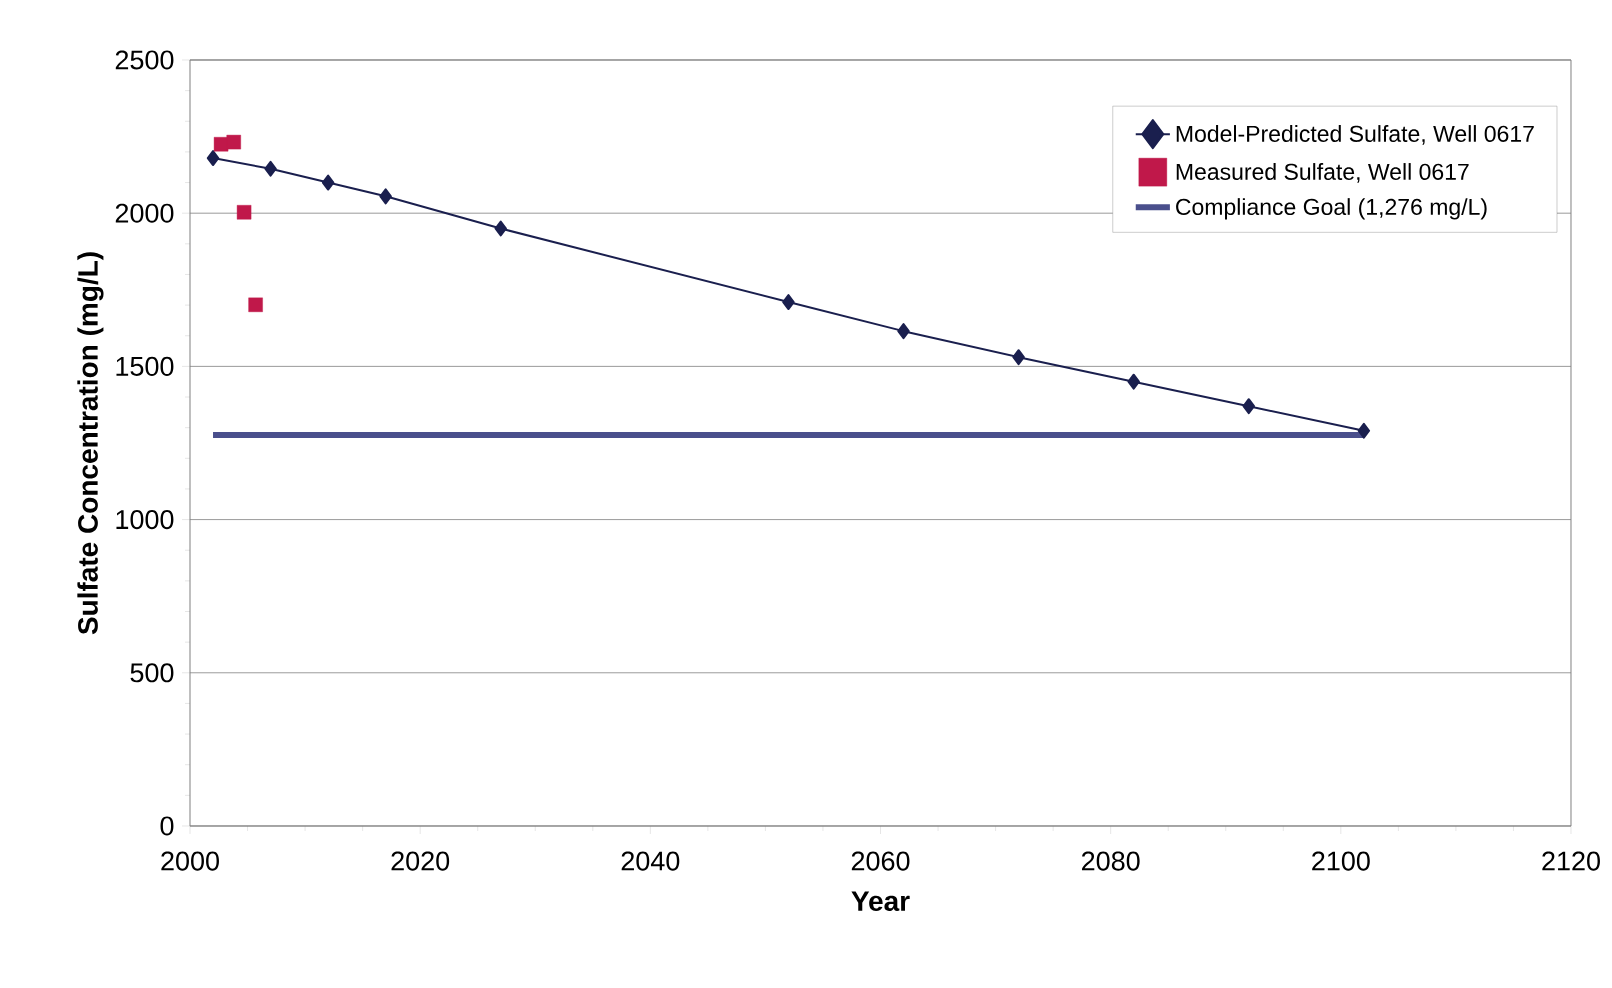 The height and width of the screenshot is (988, 1612). I want to click on legend-label: Compliance Goal (1,276 mg/L), so click(1331, 209).